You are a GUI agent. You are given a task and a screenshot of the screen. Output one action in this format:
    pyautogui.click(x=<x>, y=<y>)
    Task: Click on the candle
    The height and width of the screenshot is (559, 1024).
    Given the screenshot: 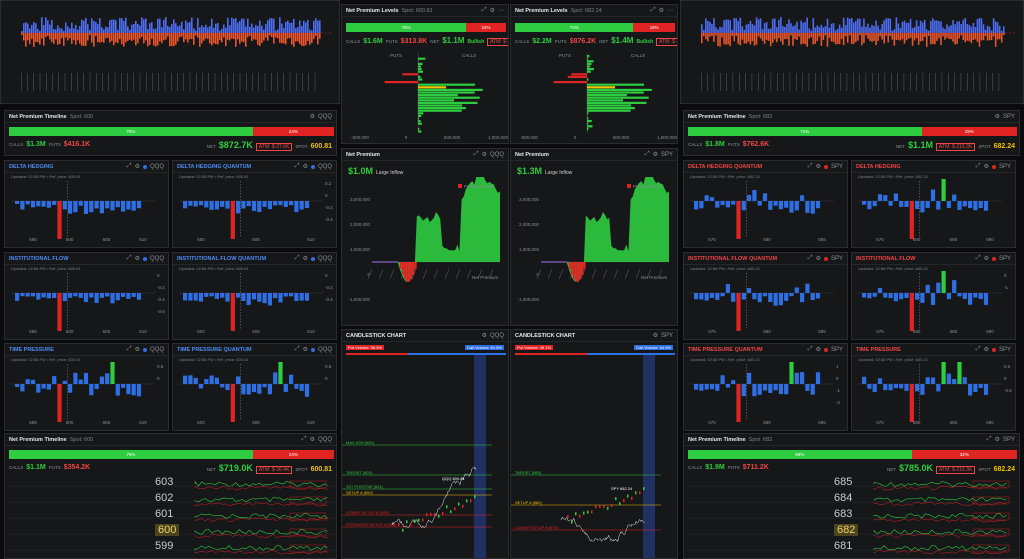 What is the action you would take?
    pyautogui.click(x=640, y=493)
    